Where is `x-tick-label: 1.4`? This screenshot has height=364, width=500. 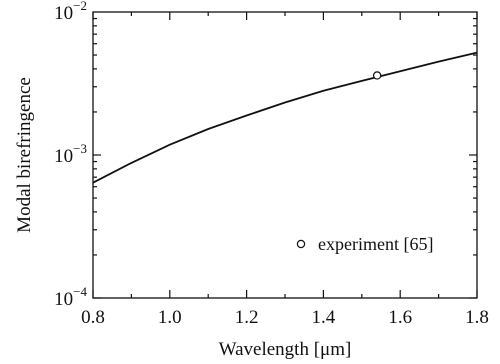
x-tick-label: 1.4 is located at coordinates (324, 317).